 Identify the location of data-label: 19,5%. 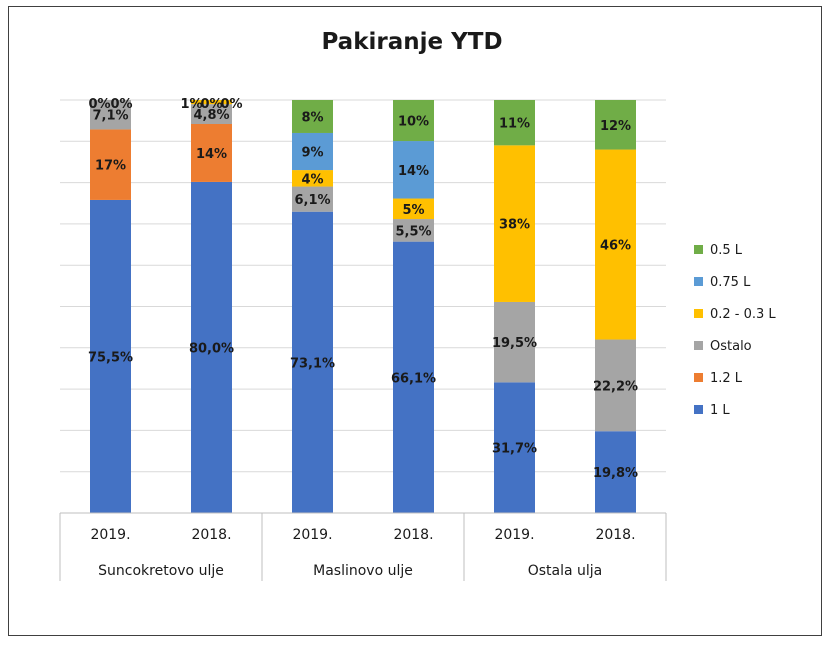
(514, 343).